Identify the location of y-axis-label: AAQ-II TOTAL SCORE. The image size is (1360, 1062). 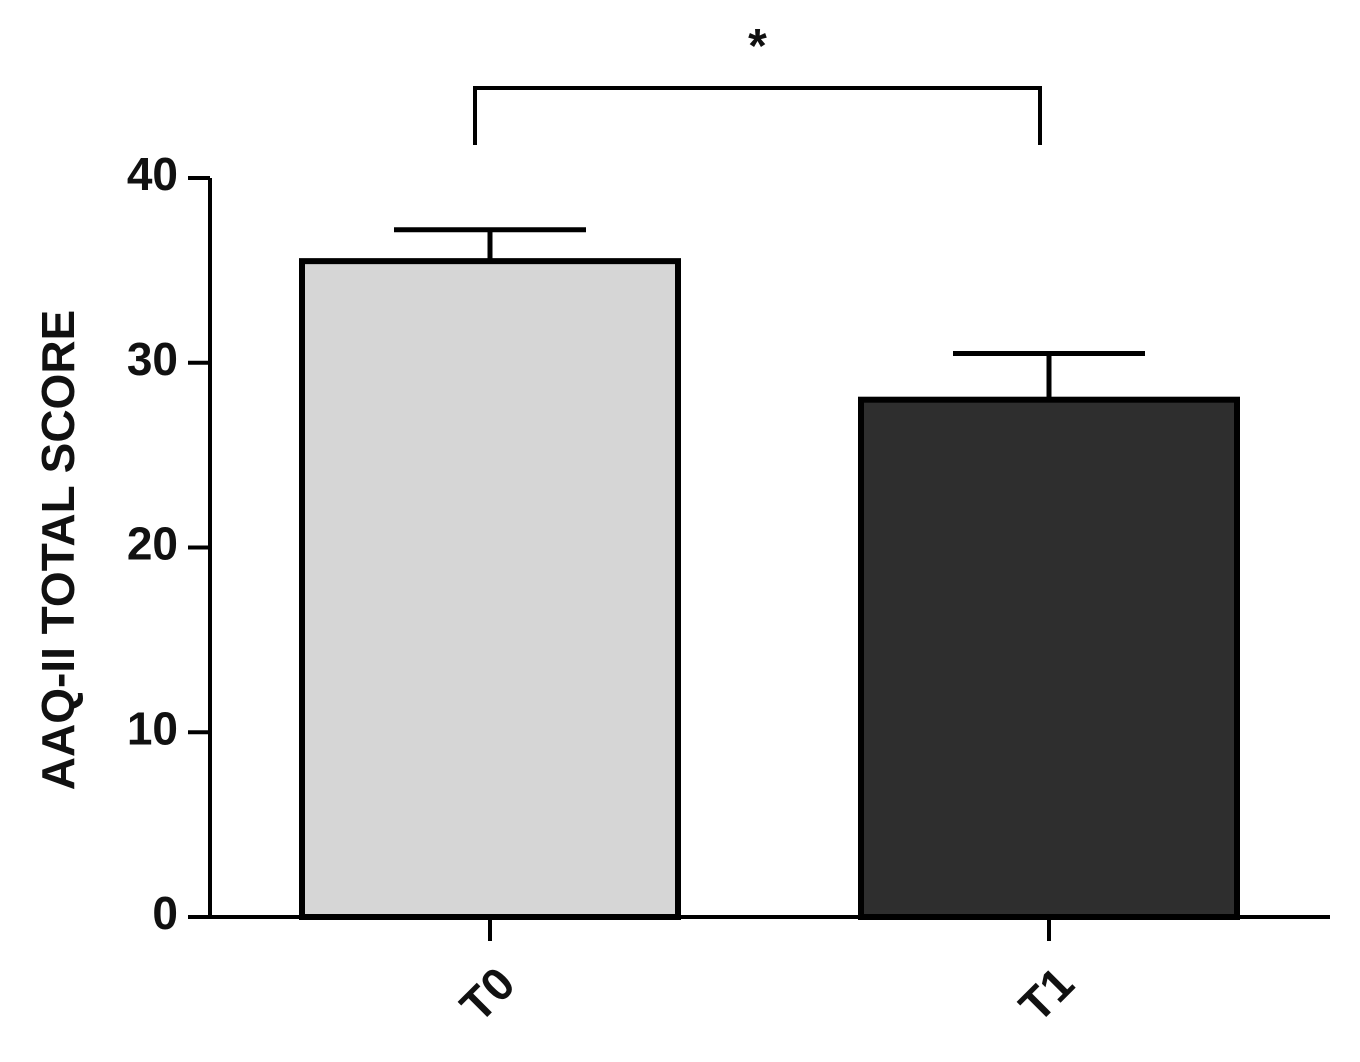
(58, 550).